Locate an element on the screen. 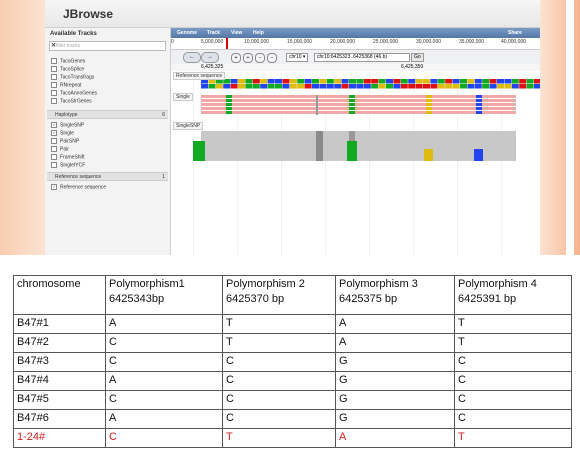 The image size is (580, 463). local-tick-label: 6,425,350 is located at coordinates (412, 67).